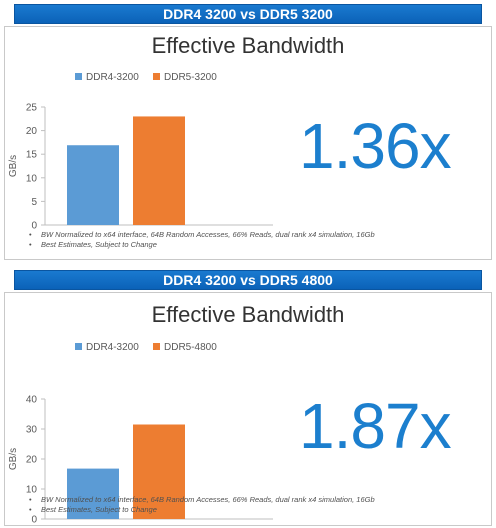 The height and width of the screenshot is (528, 496). I want to click on y-tick-label: 40, so click(32, 400).